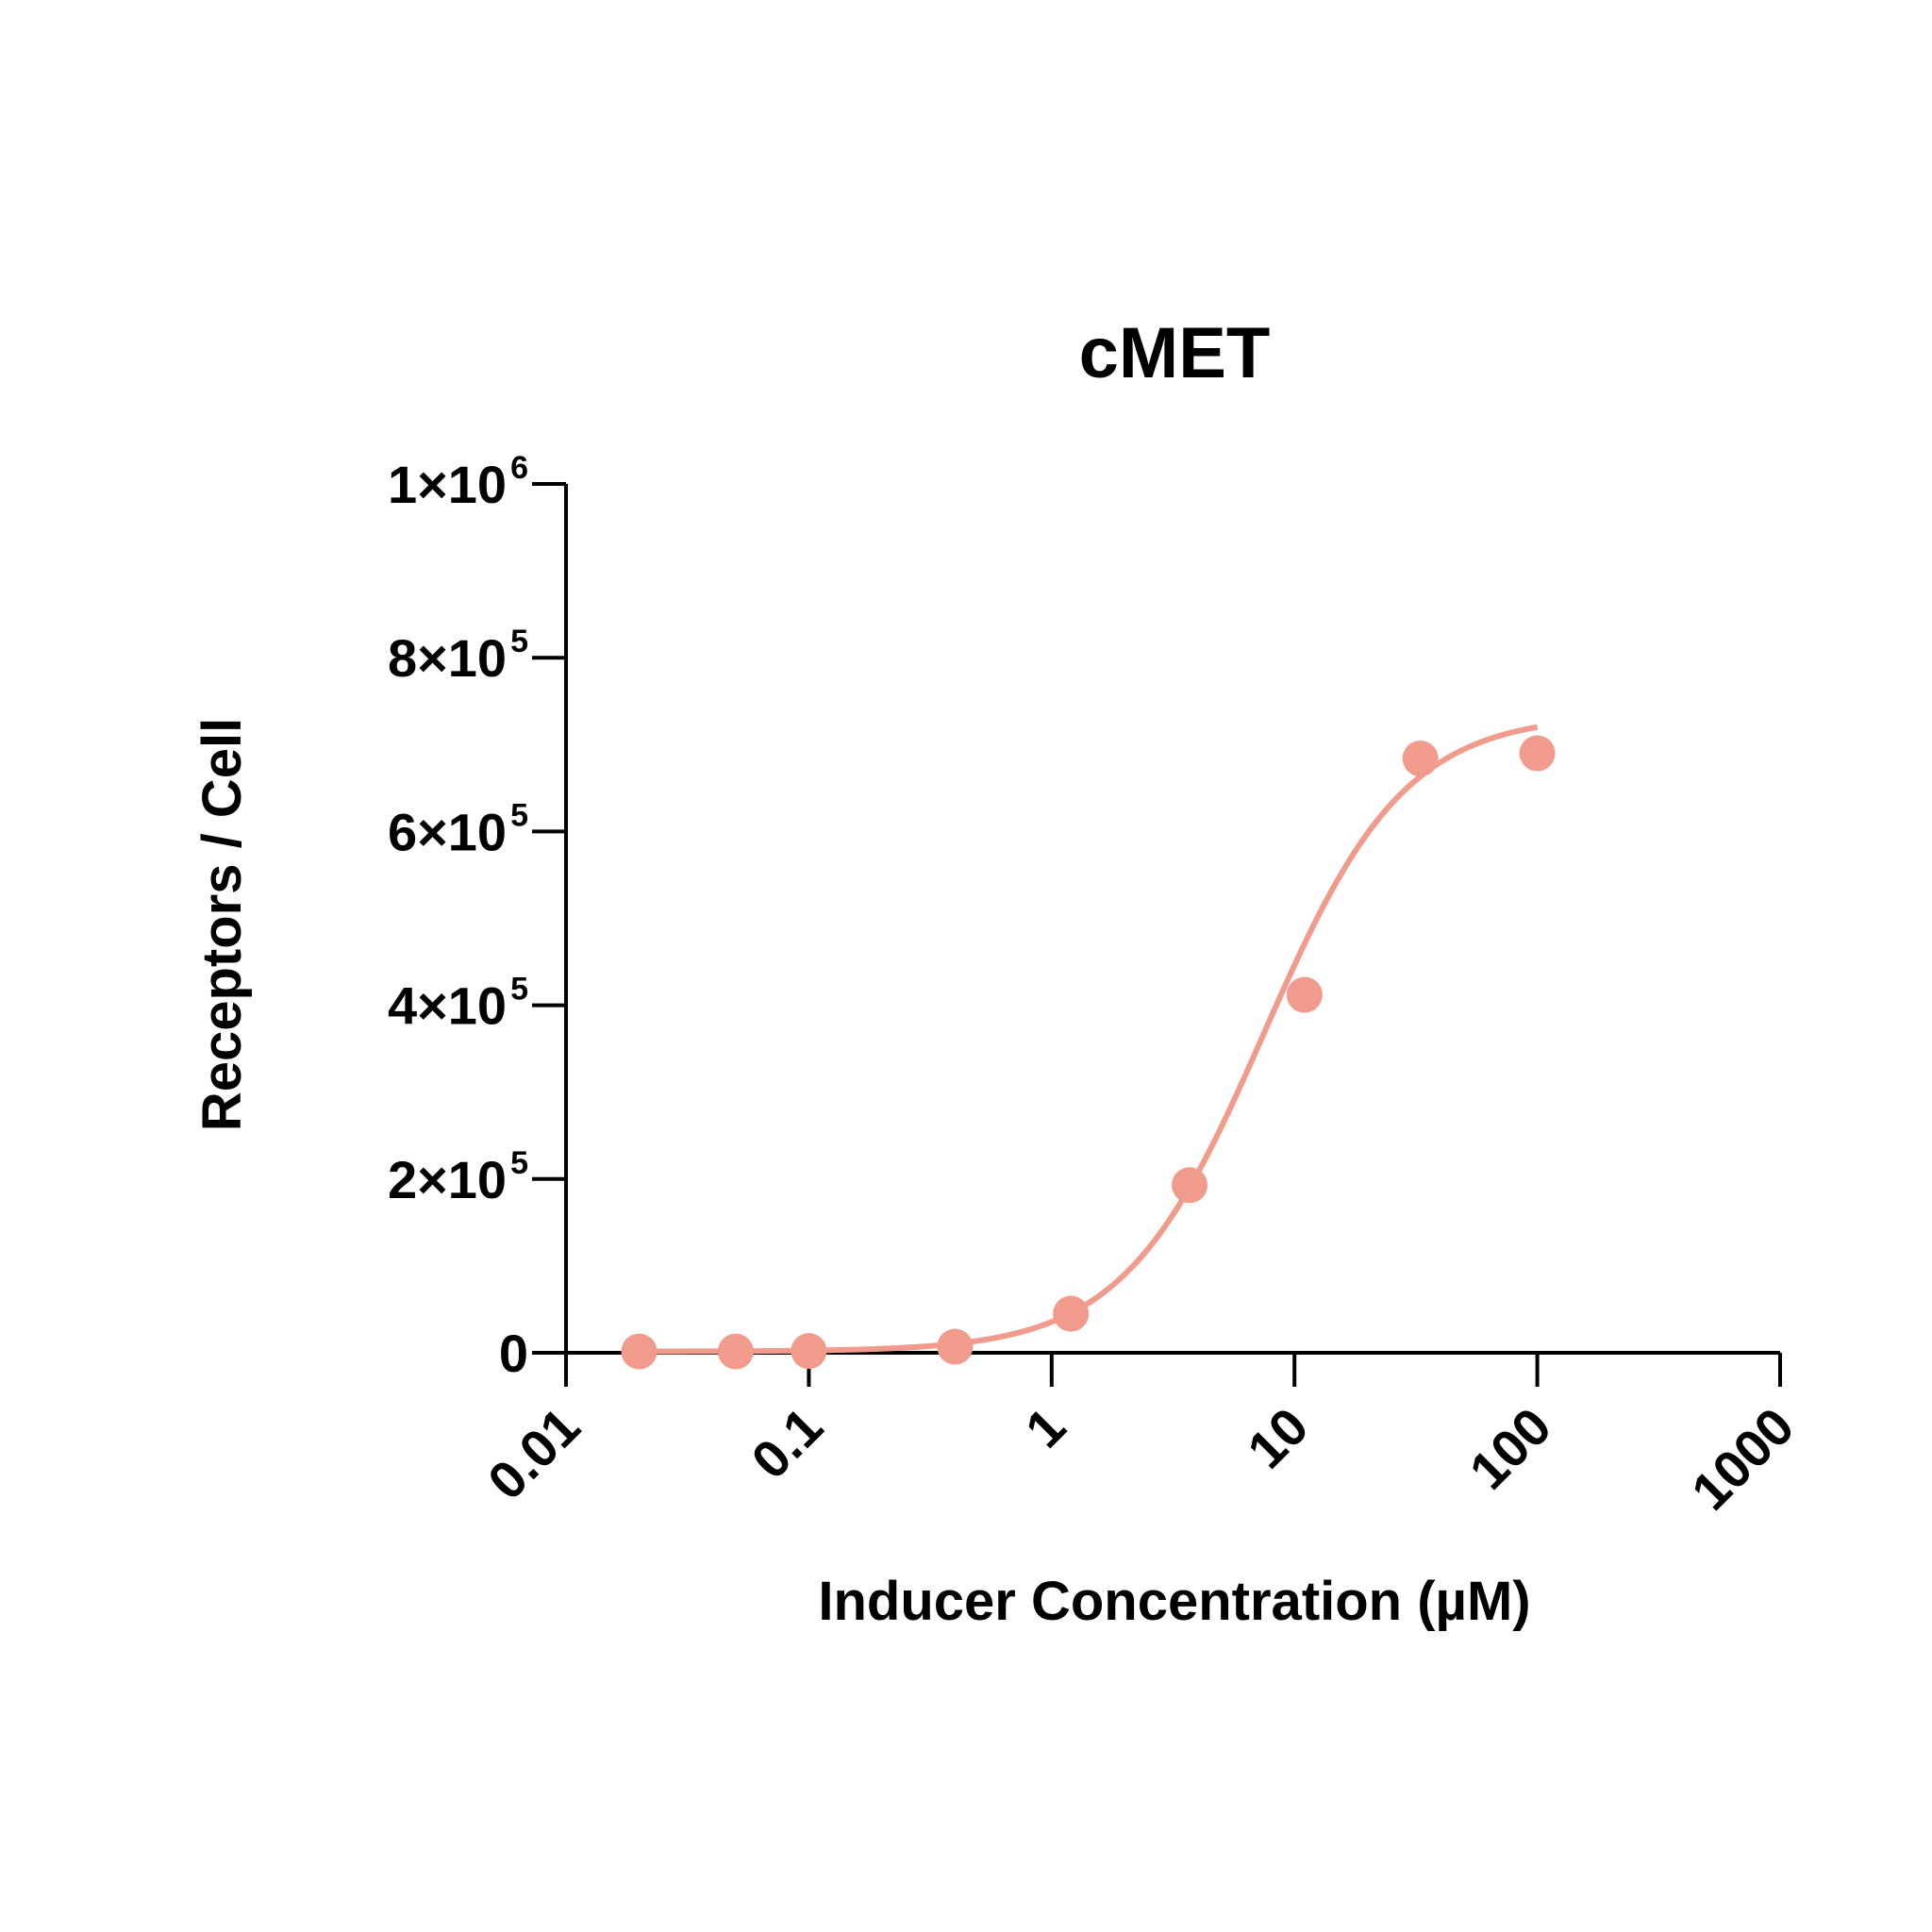 This screenshot has width=1932, height=1932. I want to click on y-tick-label: 0, so click(513, 1353).